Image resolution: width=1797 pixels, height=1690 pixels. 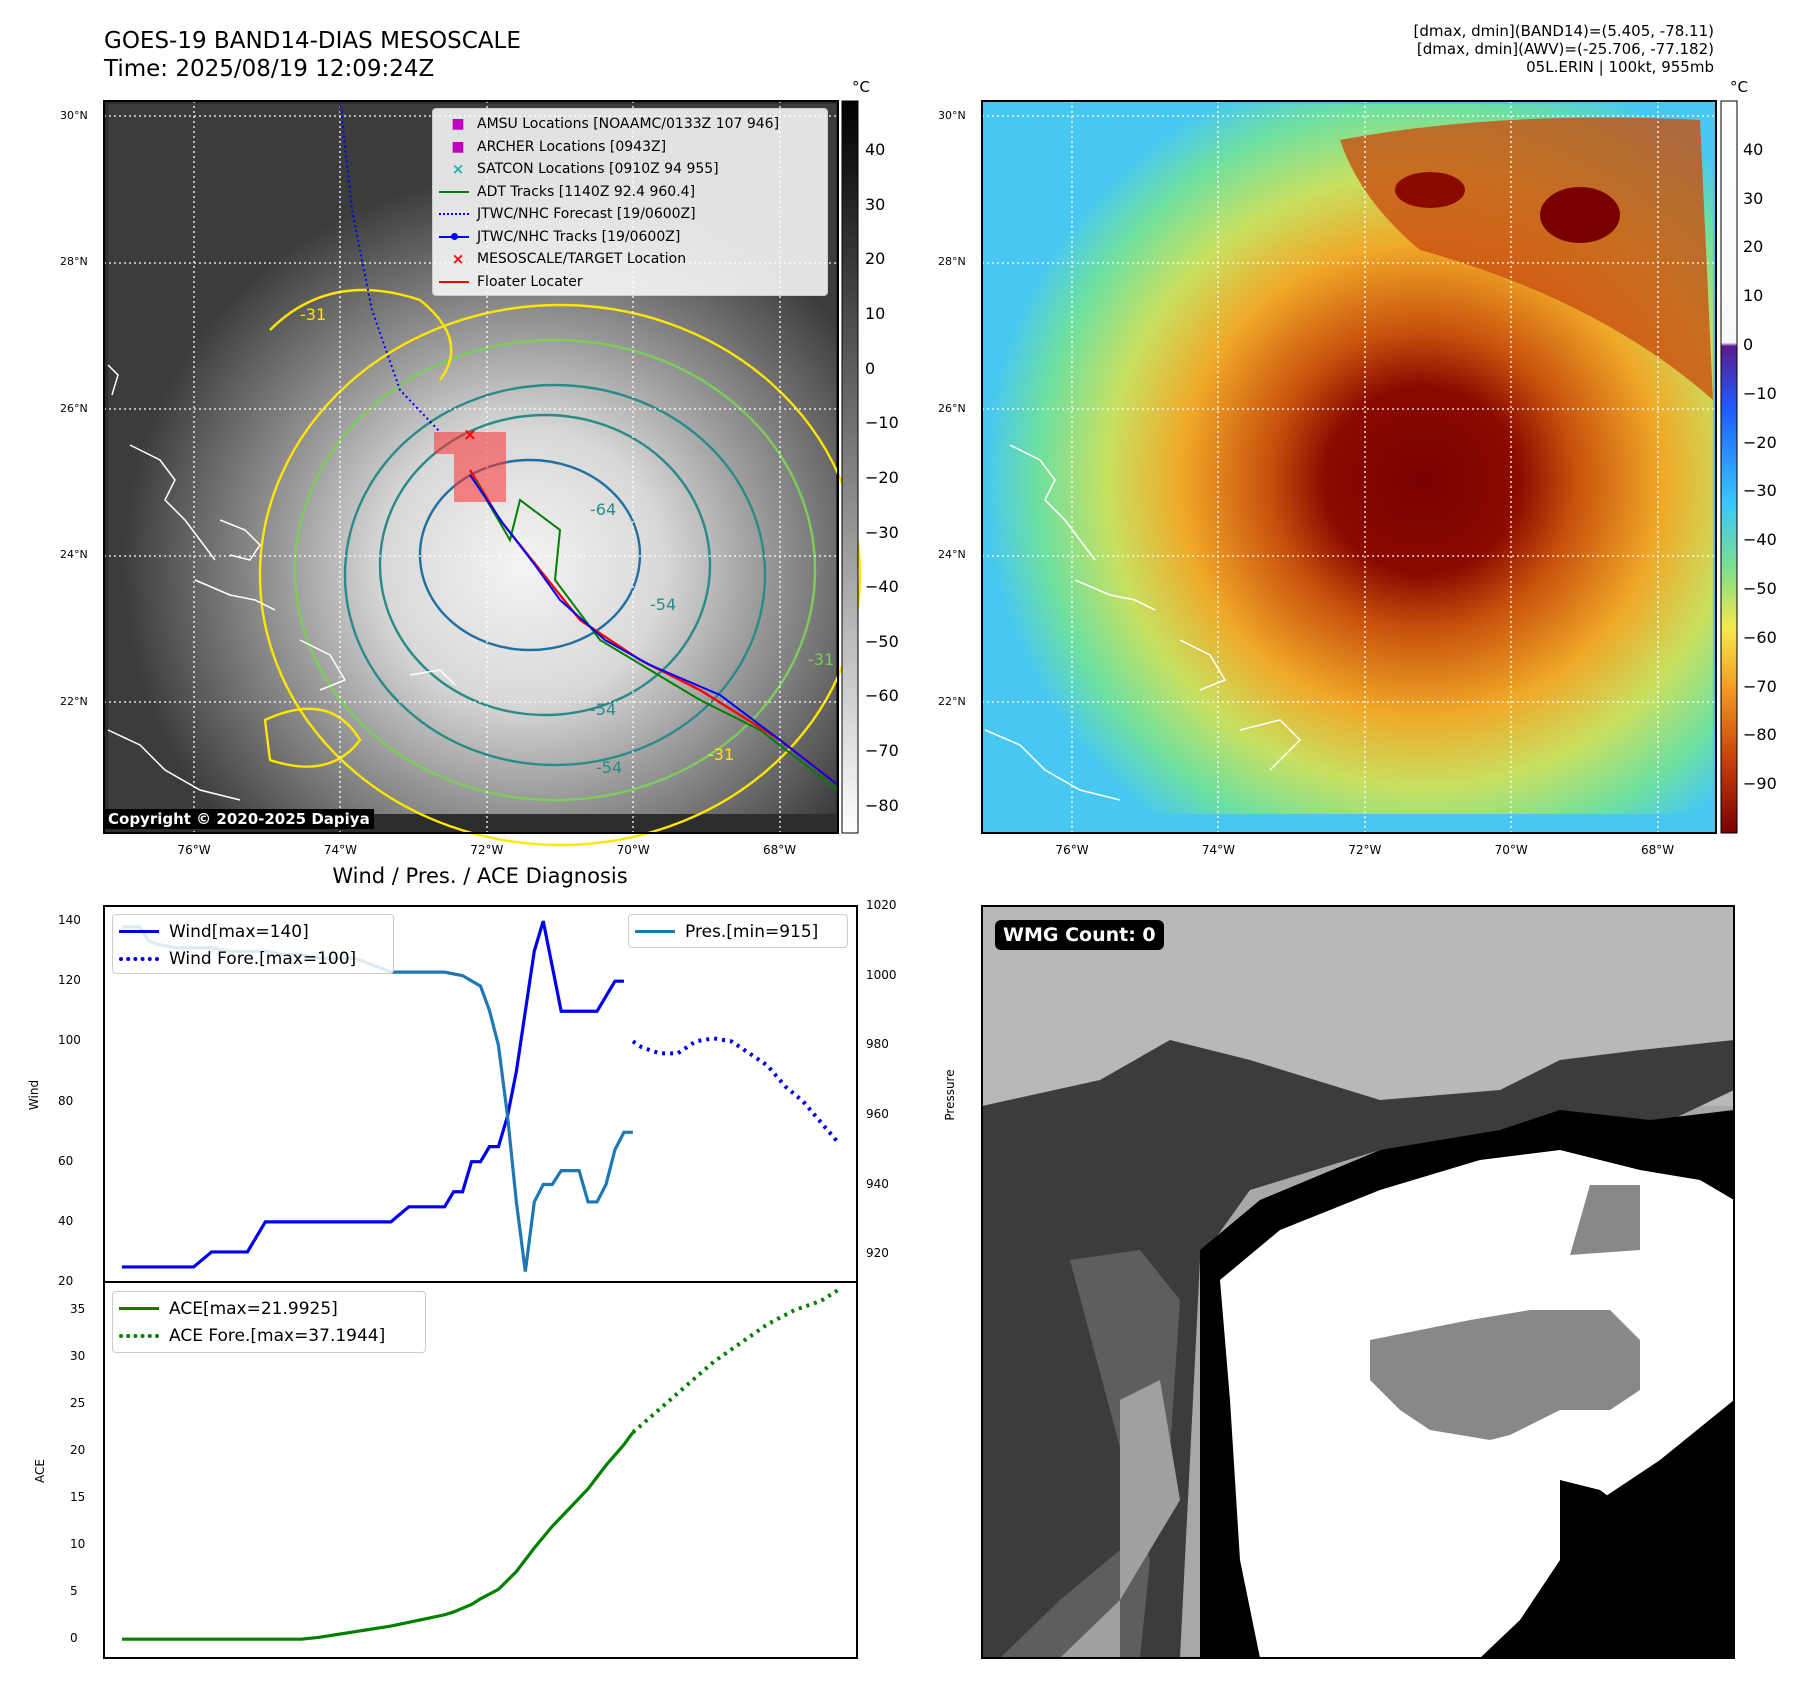 I want to click on forecast-track, so click(x=390, y=266).